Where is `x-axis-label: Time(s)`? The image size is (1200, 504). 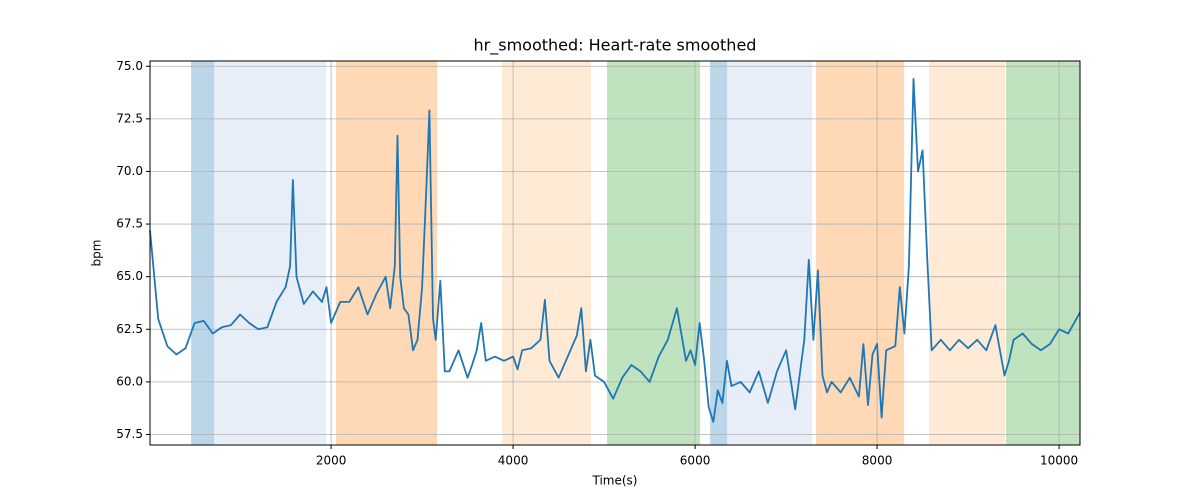 x-axis-label: Time(s) is located at coordinates (615, 481).